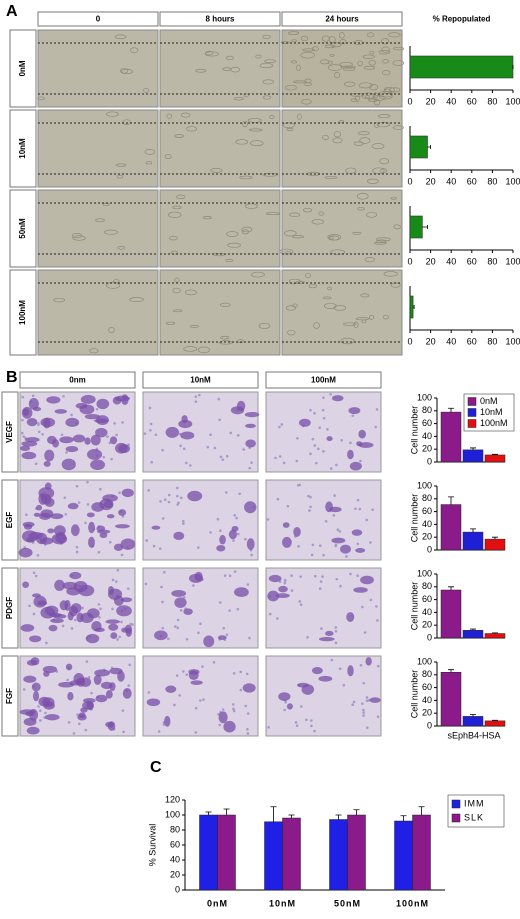 The image size is (520, 919). I want to click on x-tick-label: 100, so click(512, 341).